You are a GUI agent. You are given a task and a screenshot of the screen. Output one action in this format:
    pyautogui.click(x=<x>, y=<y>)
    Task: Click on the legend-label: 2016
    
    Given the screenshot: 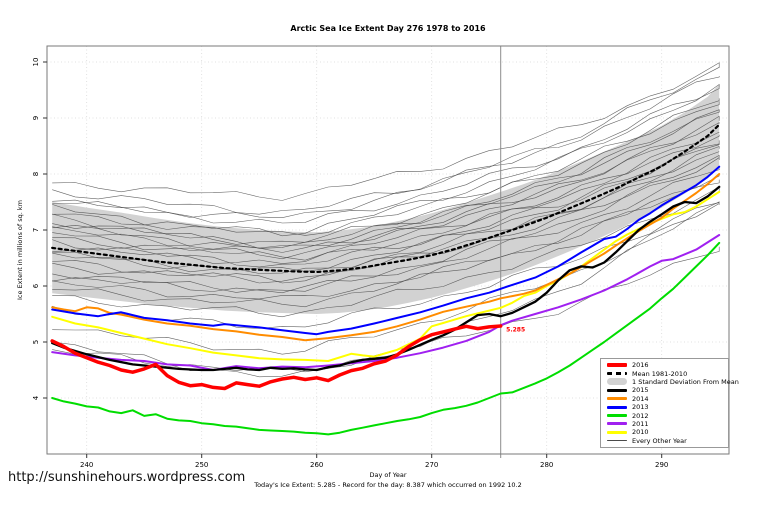 What is the action you would take?
    pyautogui.click(x=640, y=365)
    